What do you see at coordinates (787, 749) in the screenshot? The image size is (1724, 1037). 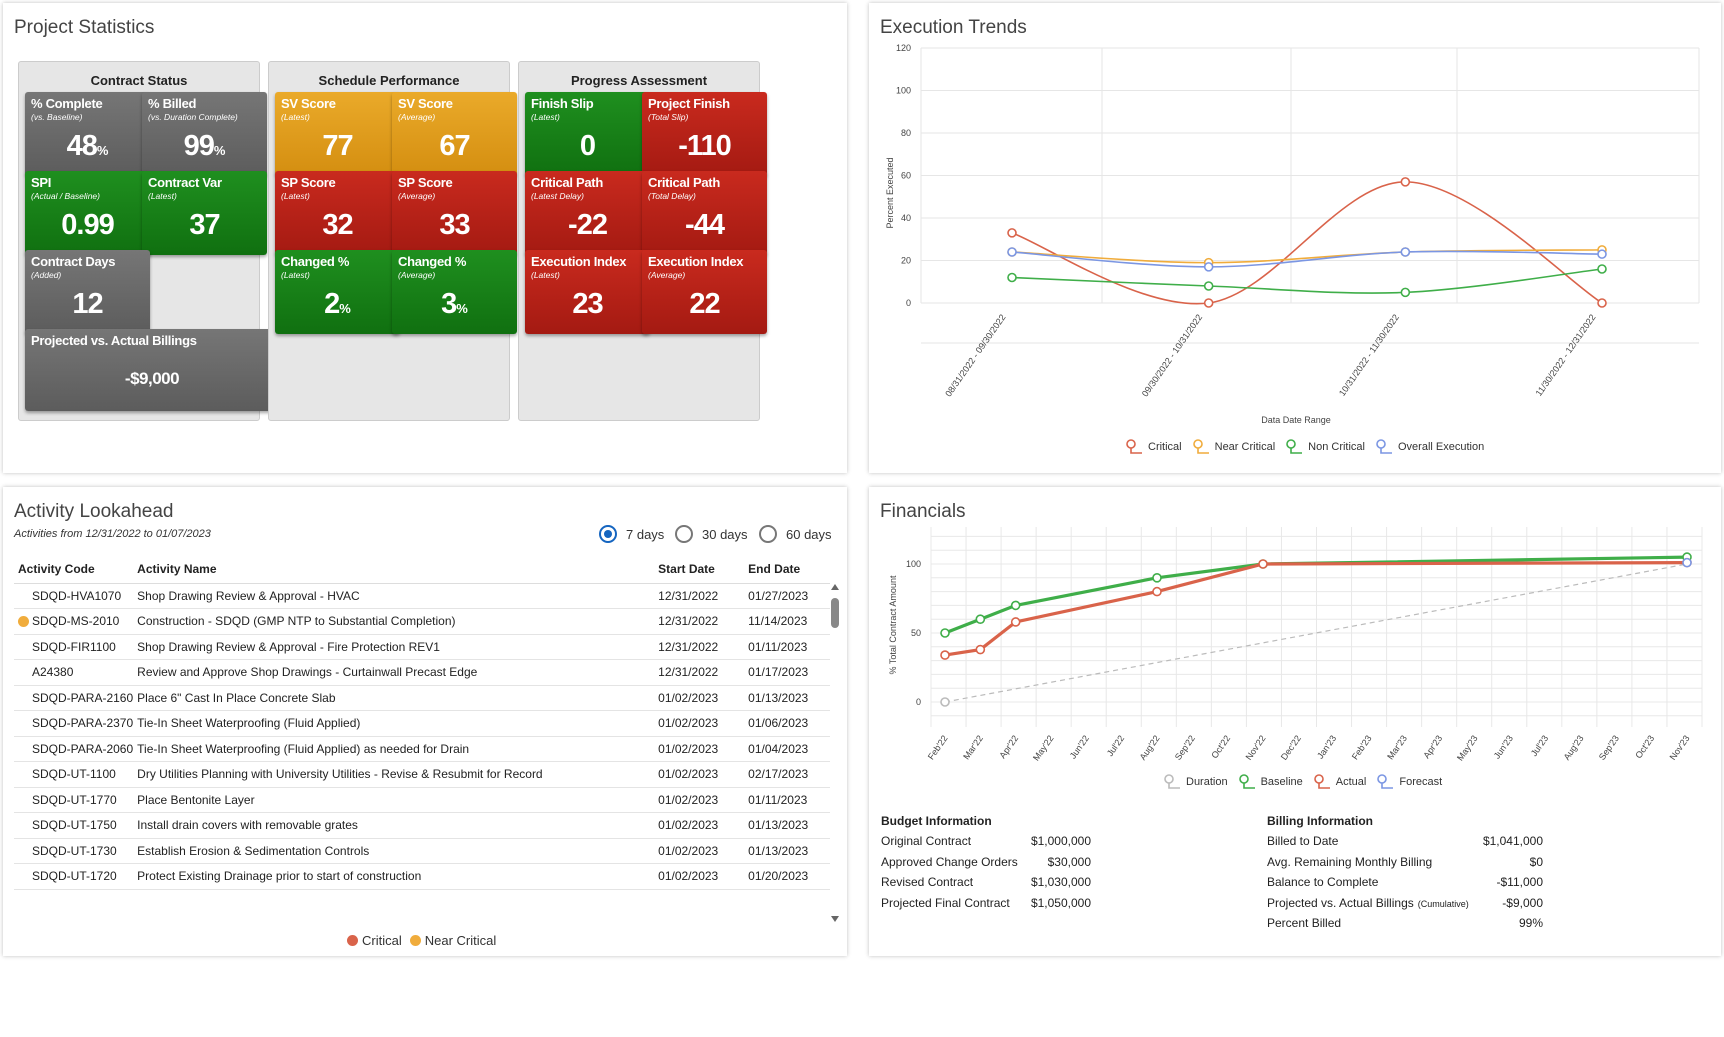 I see `end-date-cell: 01/04/2023` at bounding box center [787, 749].